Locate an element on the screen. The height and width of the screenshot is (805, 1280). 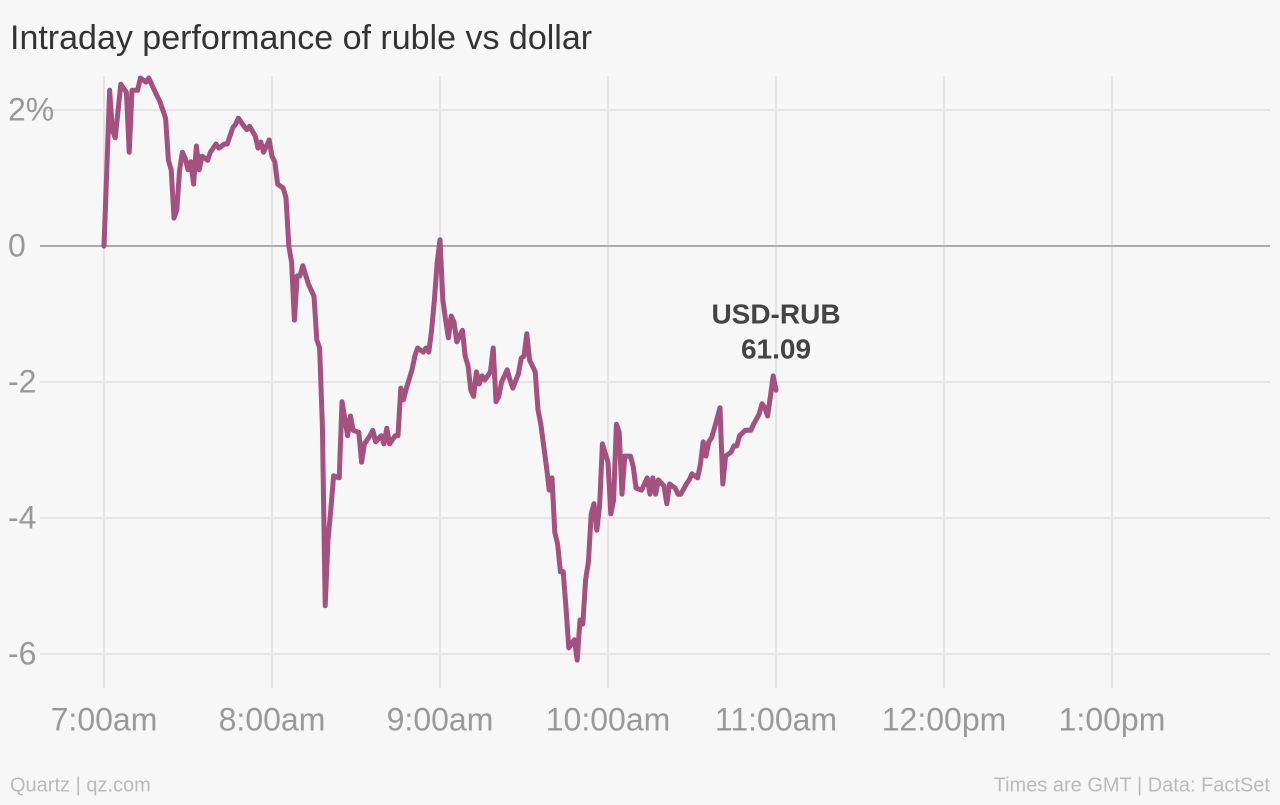
x-tick-label: 10:00am is located at coordinates (608, 719).